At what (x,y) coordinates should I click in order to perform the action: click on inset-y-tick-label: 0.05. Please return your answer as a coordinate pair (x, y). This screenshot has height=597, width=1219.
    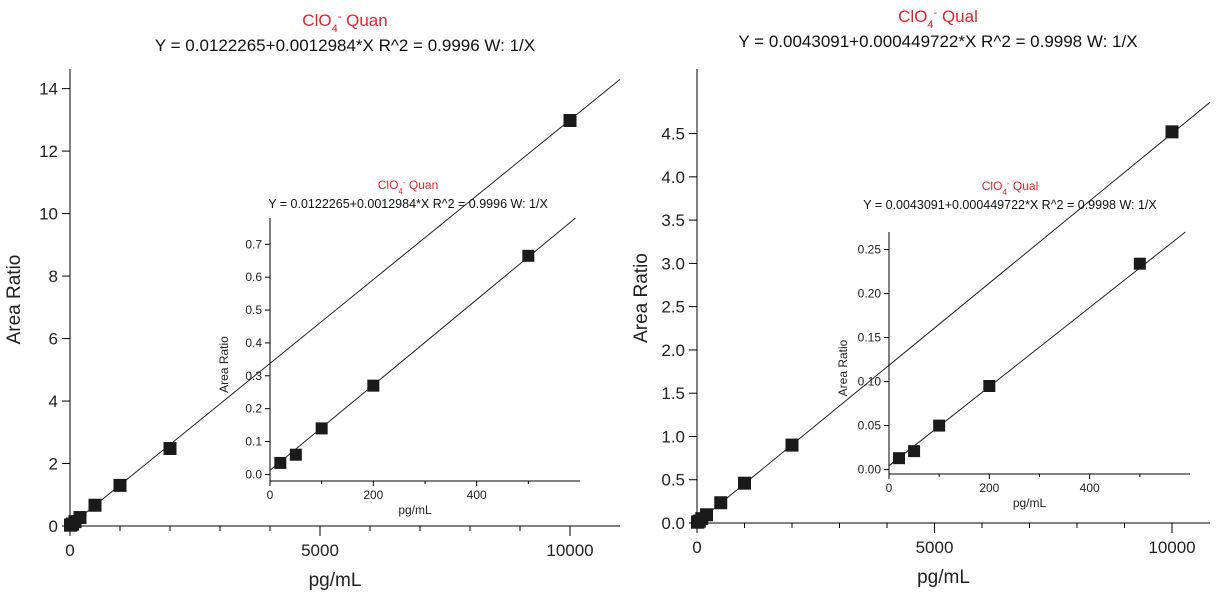
    Looking at the image, I should click on (870, 426).